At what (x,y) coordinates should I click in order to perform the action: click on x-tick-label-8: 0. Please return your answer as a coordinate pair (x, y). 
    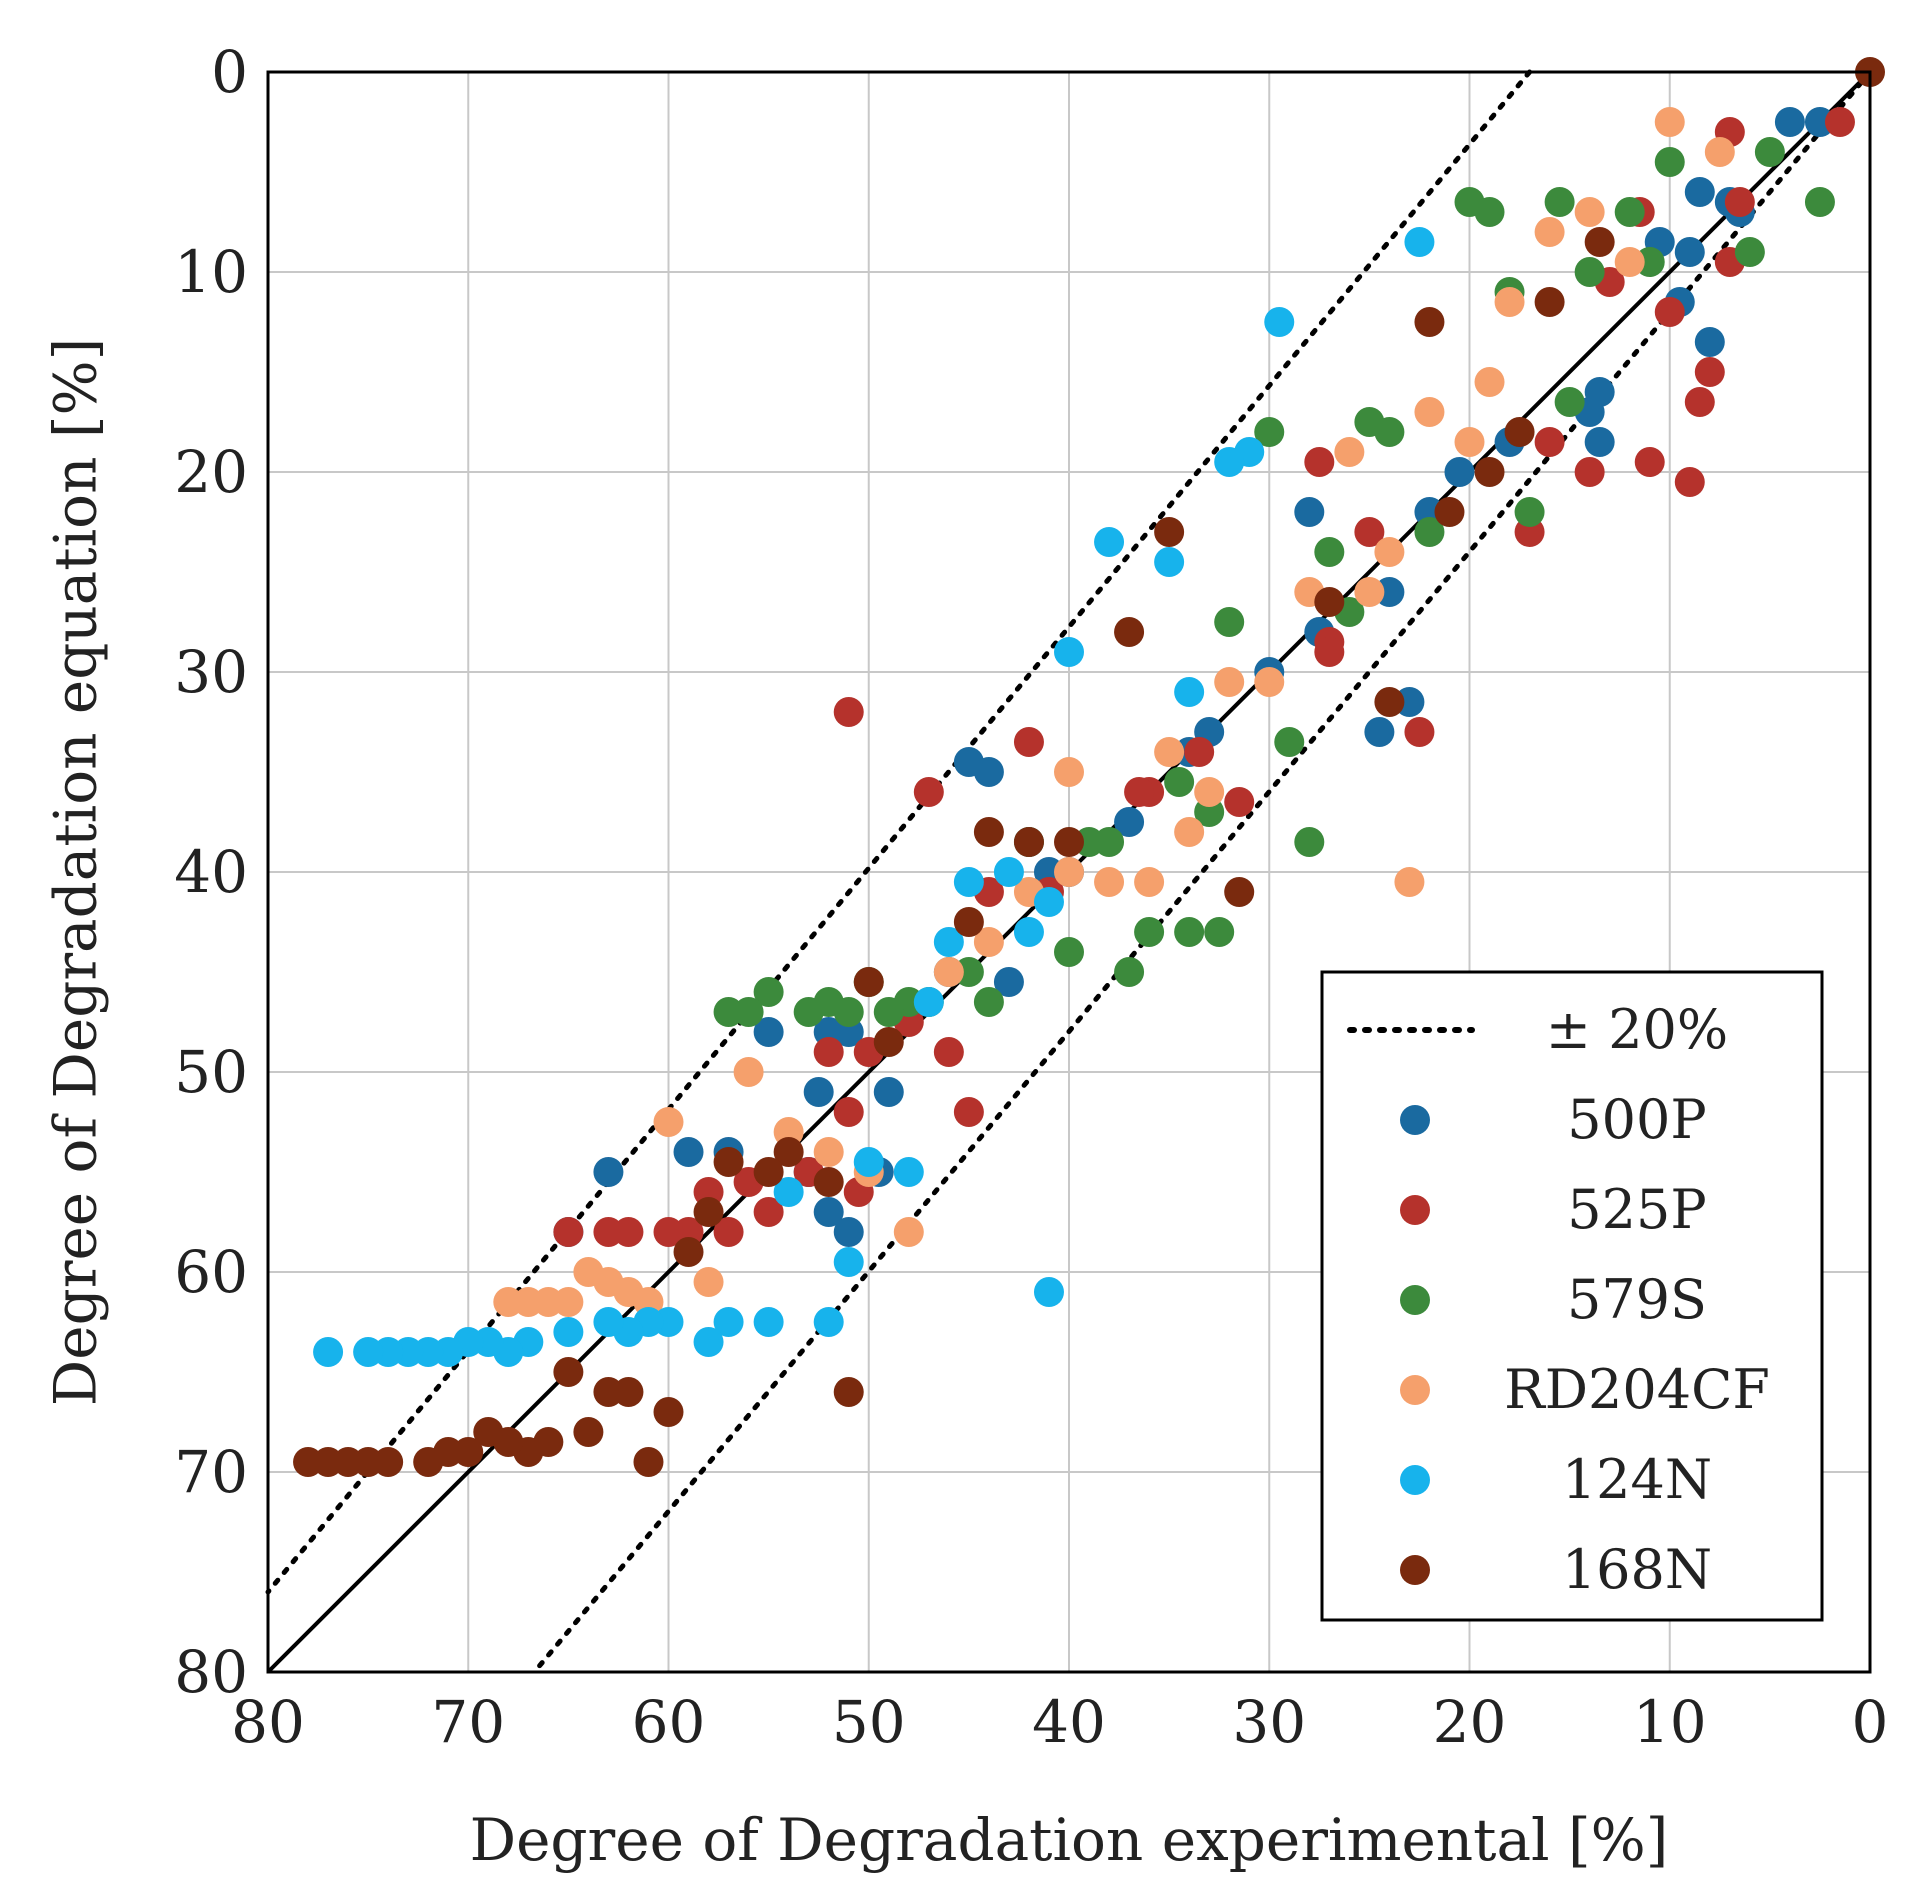
    Looking at the image, I should click on (1870, 1722).